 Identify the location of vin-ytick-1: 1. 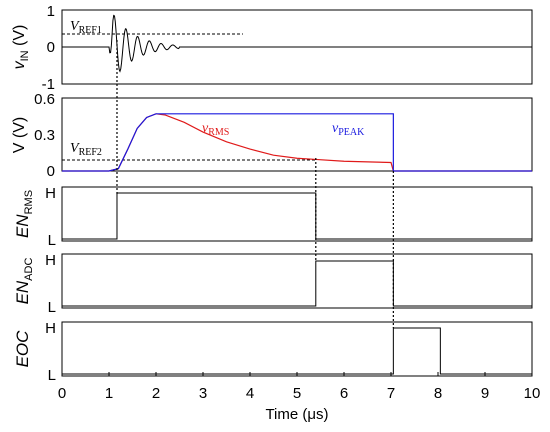
(51, 11).